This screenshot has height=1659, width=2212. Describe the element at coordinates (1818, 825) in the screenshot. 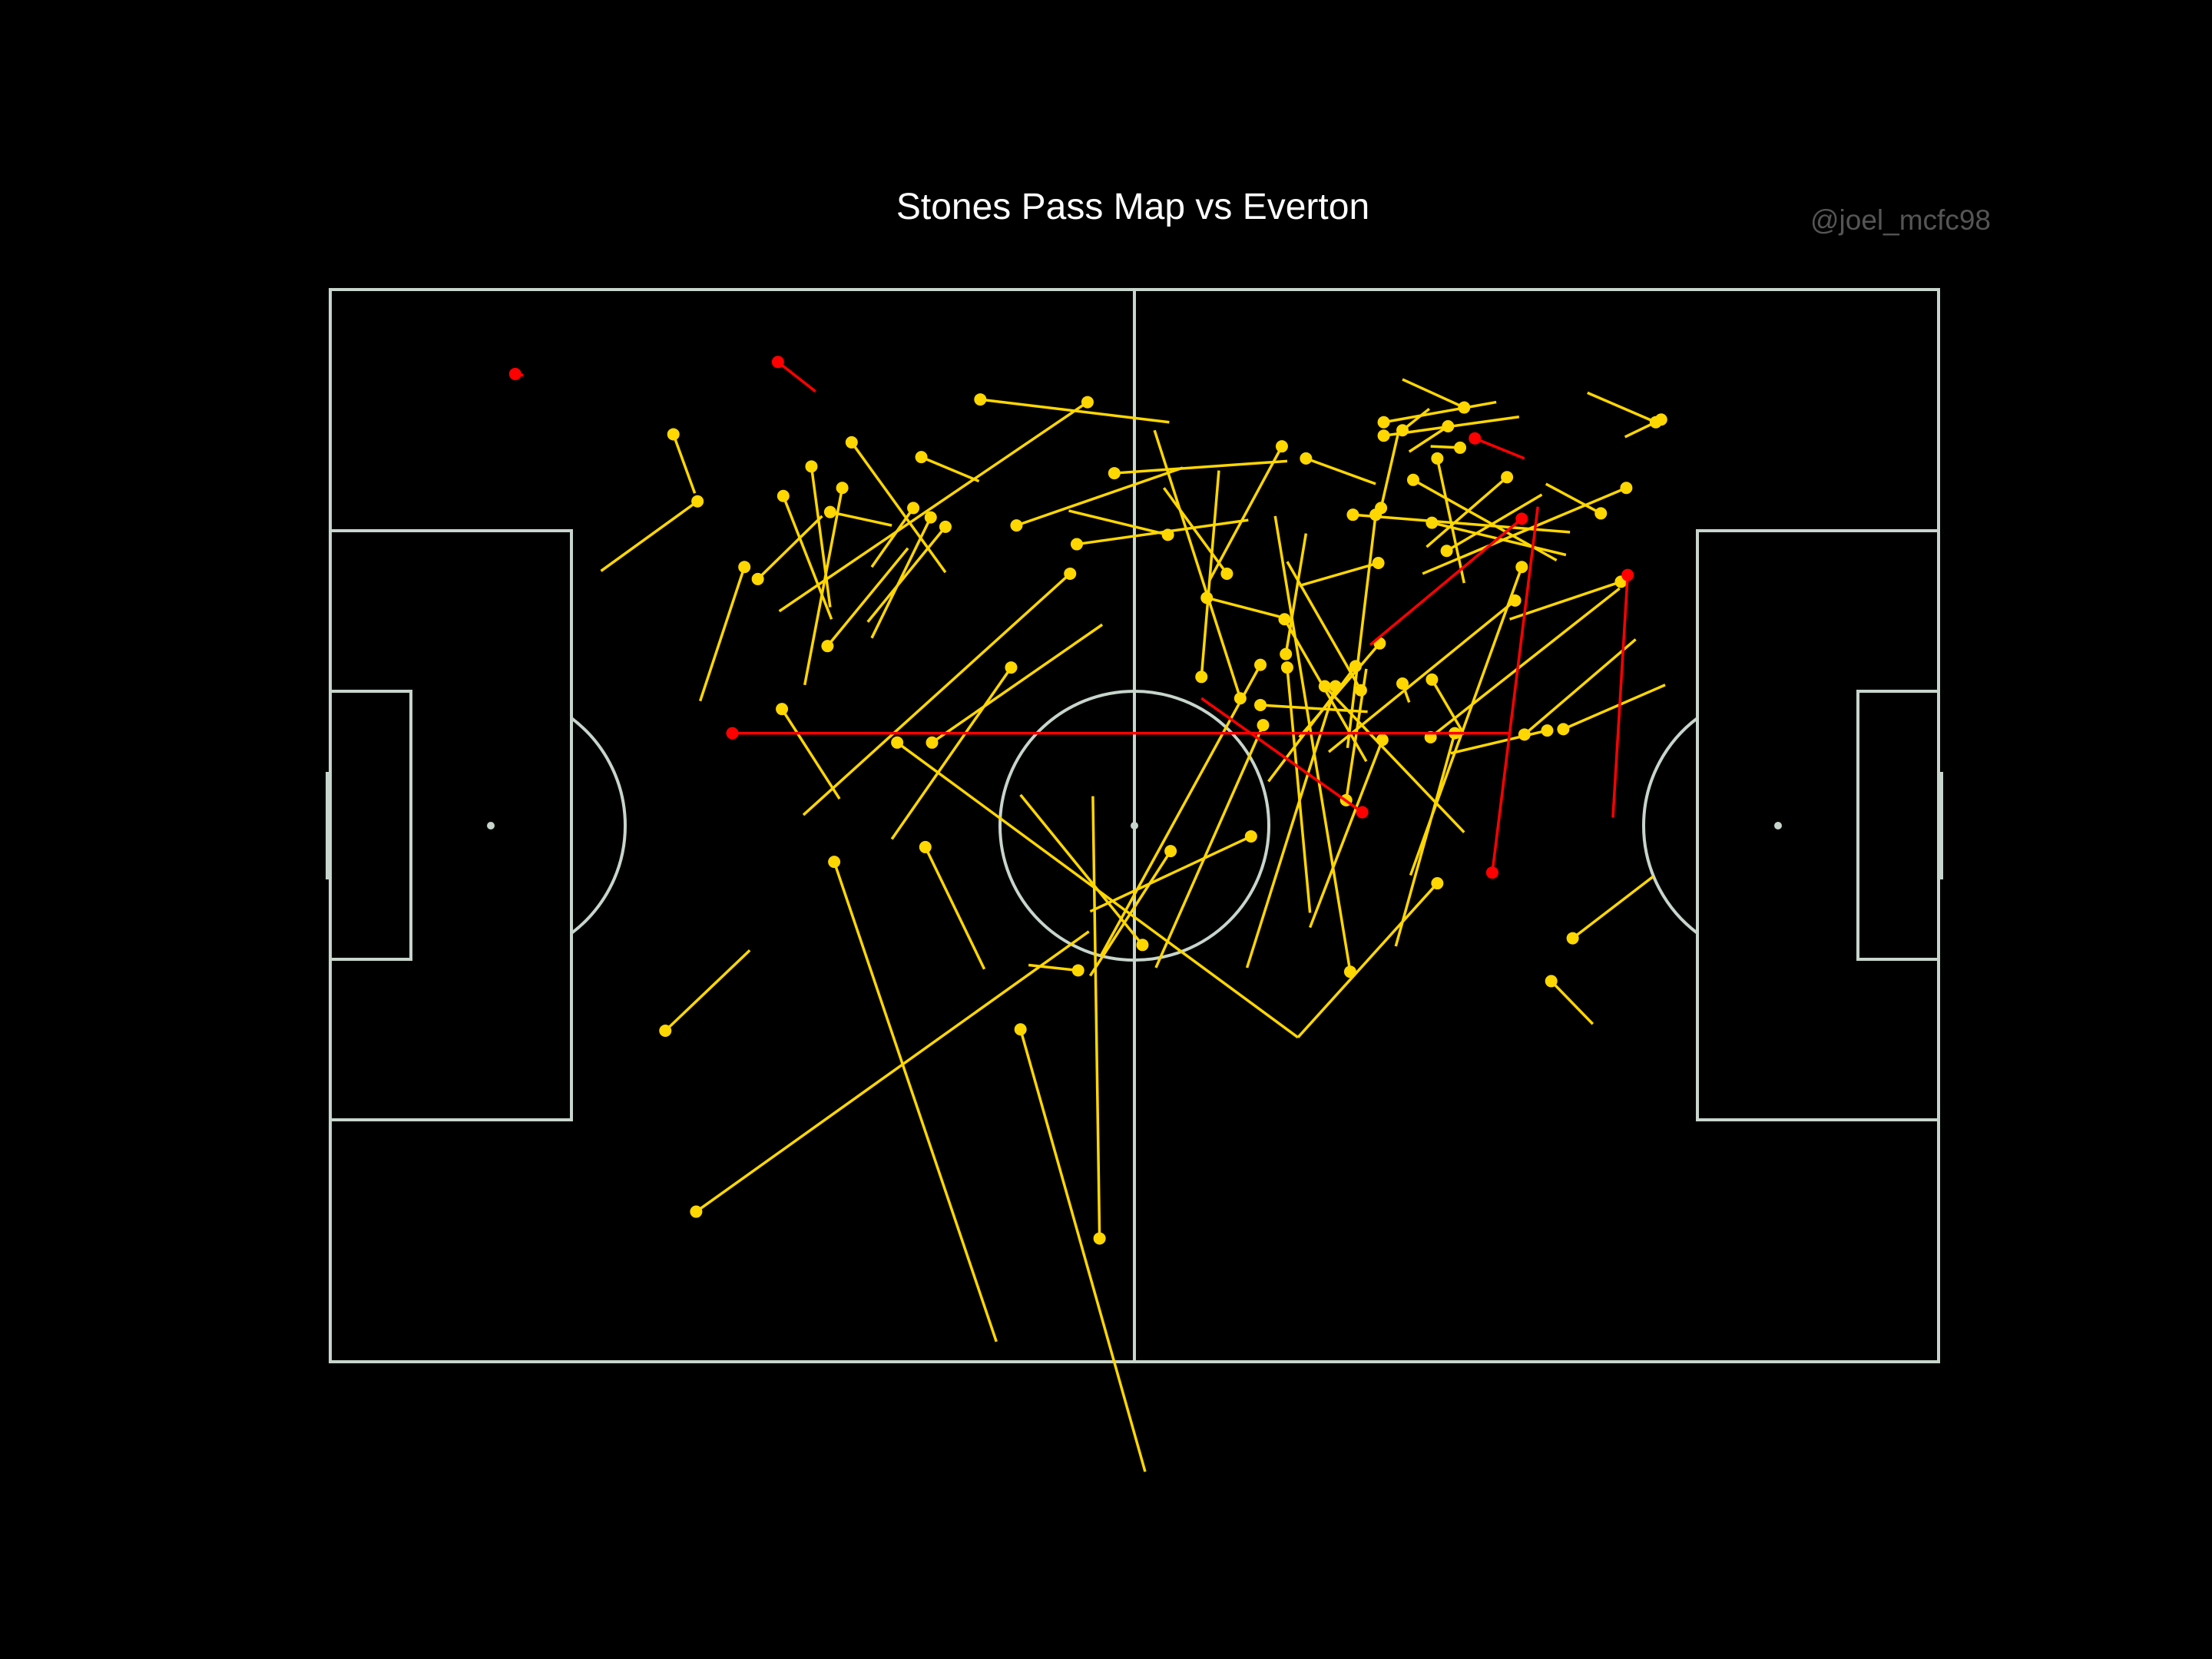

I see `right-penalty-area` at that location.